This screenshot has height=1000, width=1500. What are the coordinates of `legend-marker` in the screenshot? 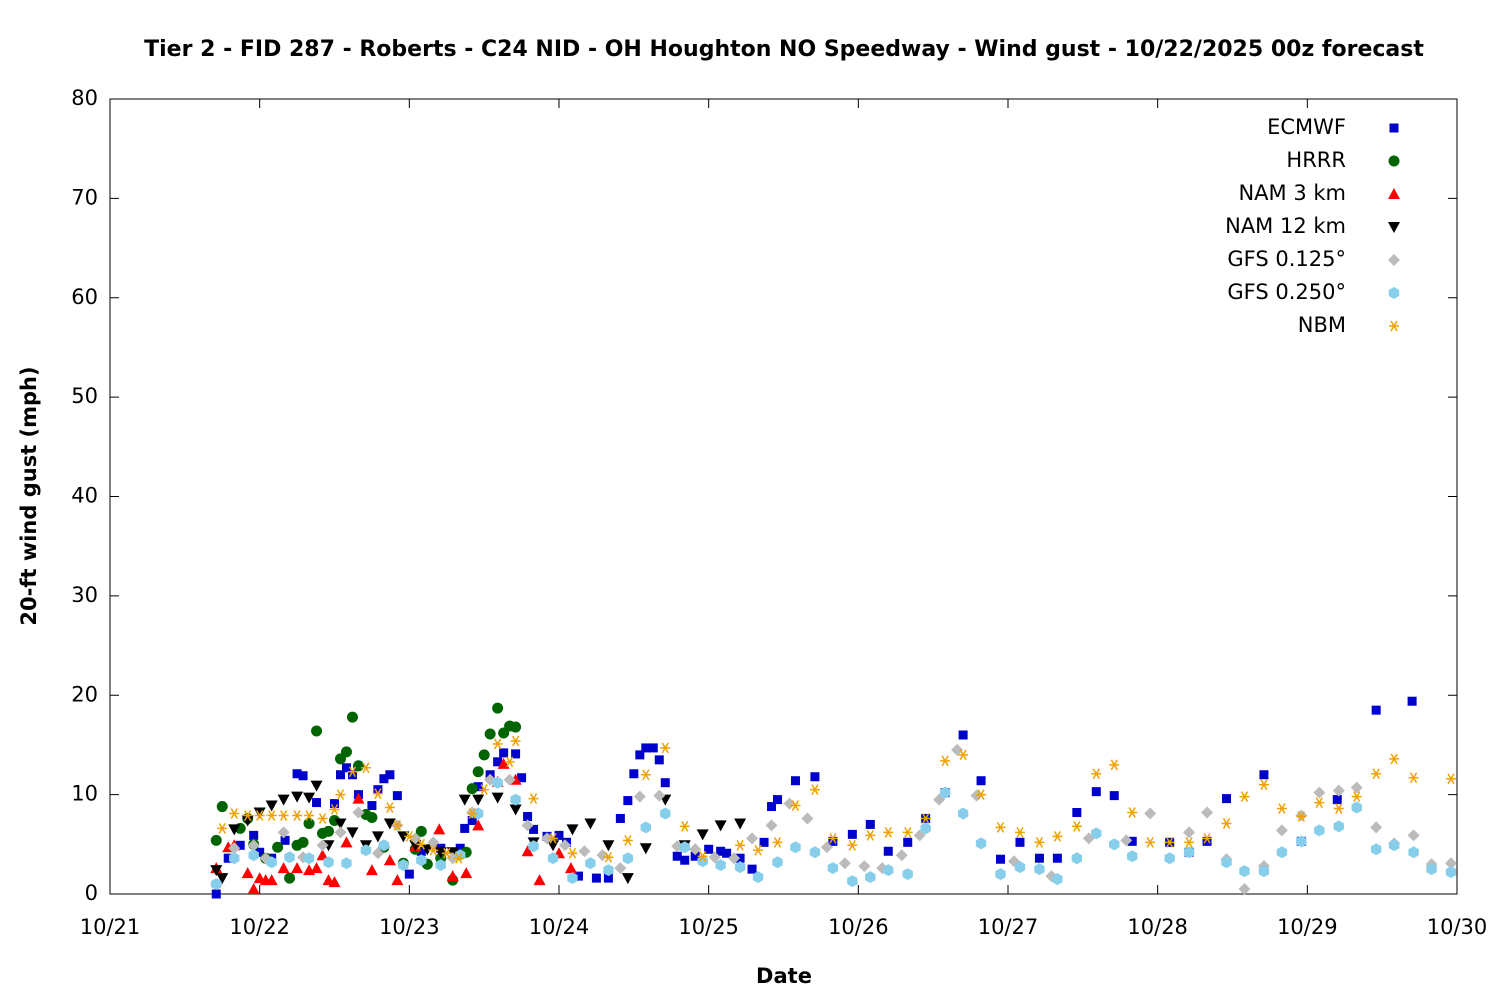 It's located at (1394, 161).